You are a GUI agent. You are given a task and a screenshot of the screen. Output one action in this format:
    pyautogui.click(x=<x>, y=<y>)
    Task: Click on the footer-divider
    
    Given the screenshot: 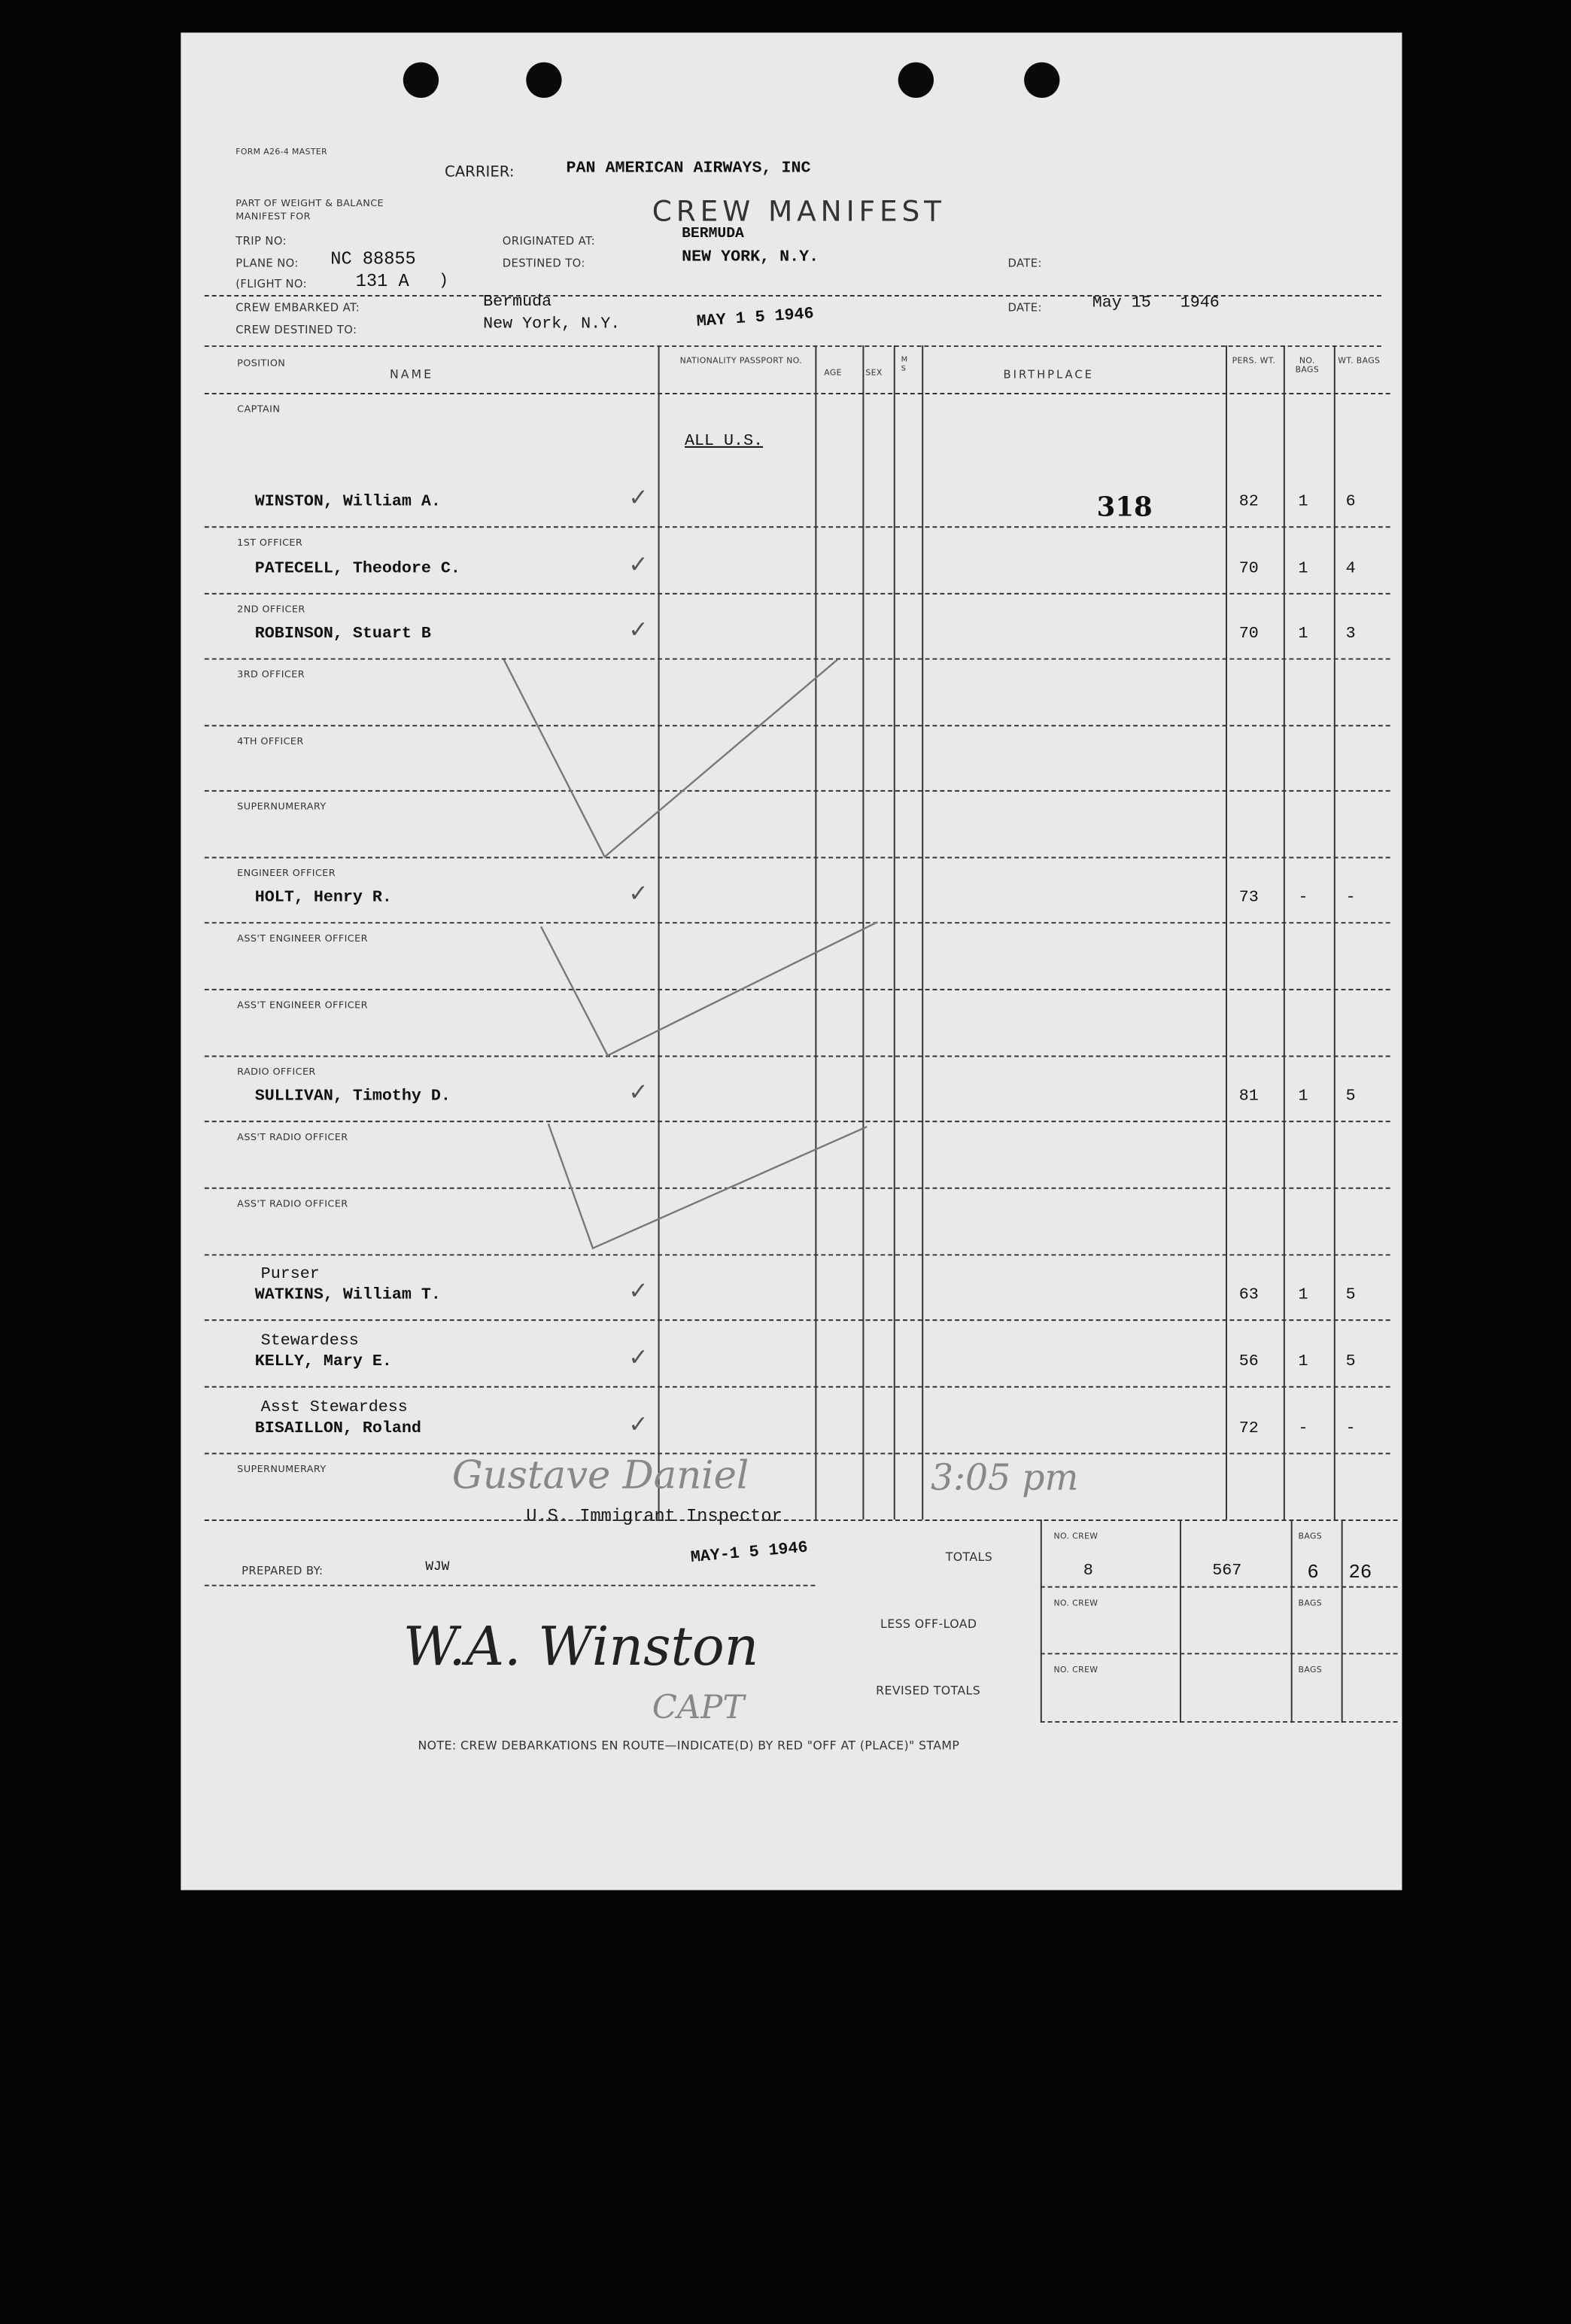 What is the action you would take?
    pyautogui.click(x=801, y=1520)
    